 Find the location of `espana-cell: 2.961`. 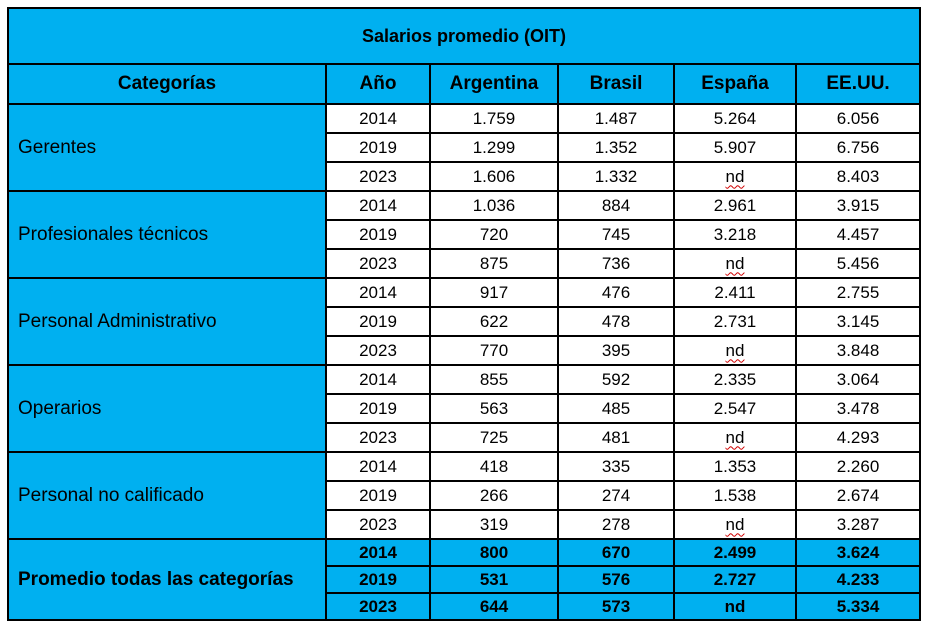

espana-cell: 2.961 is located at coordinates (735, 205).